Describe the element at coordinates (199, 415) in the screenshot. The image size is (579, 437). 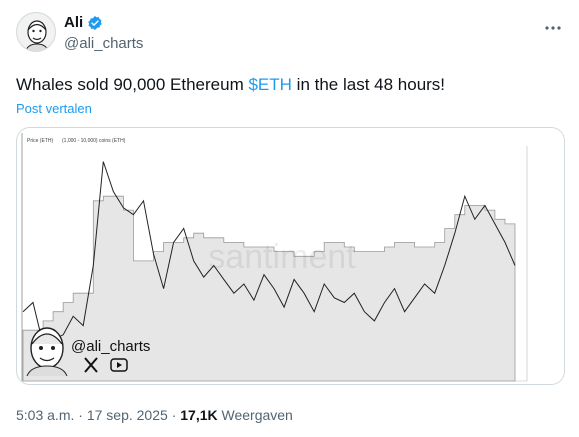
I see `views-count: 17,1K` at that location.